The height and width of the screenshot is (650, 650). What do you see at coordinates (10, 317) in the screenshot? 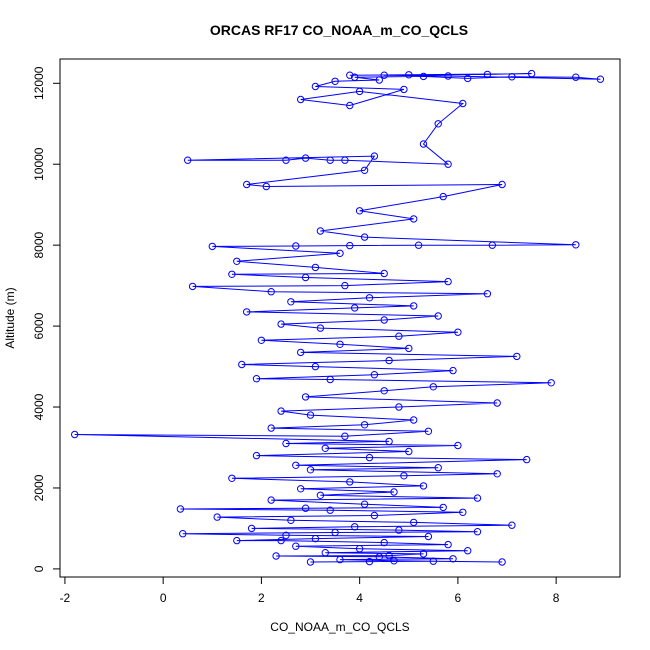
I see `y-axis-label: Altitude (m)` at bounding box center [10, 317].